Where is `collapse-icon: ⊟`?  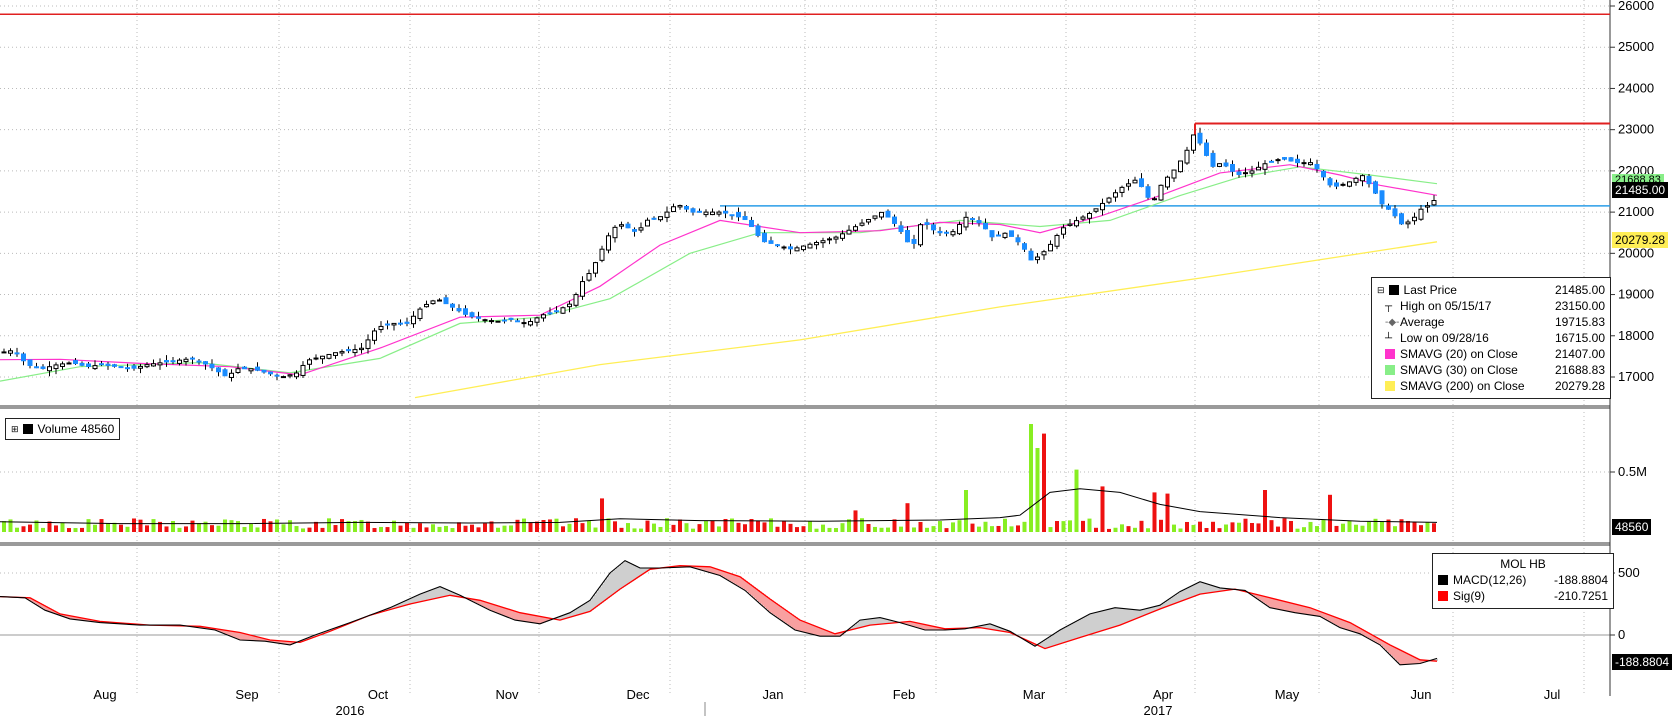 collapse-icon: ⊟ is located at coordinates (1381, 289).